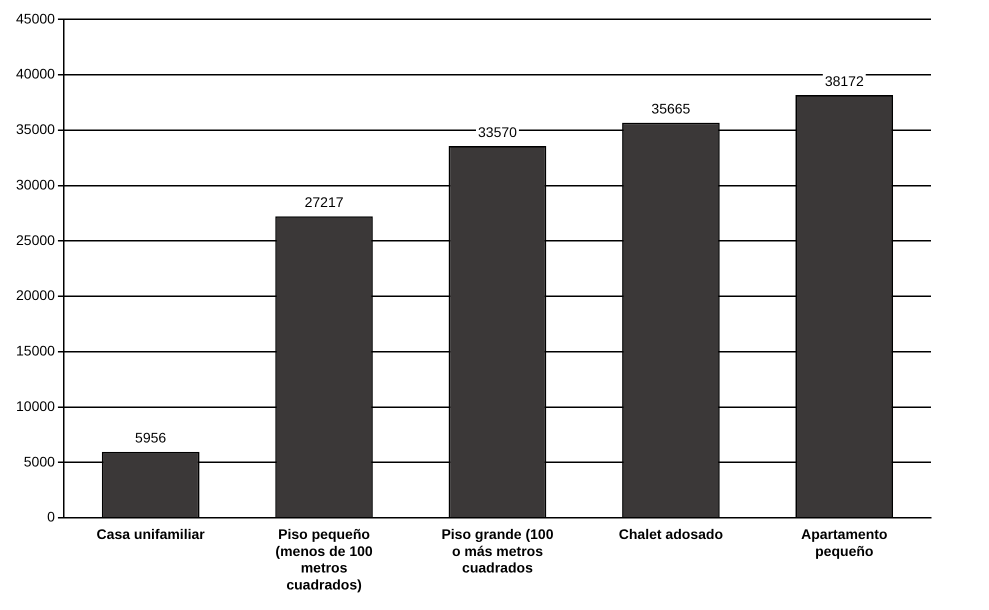 The width and height of the screenshot is (989, 610). What do you see at coordinates (671, 534) in the screenshot?
I see `x-tick-label: Chalet adosado` at bounding box center [671, 534].